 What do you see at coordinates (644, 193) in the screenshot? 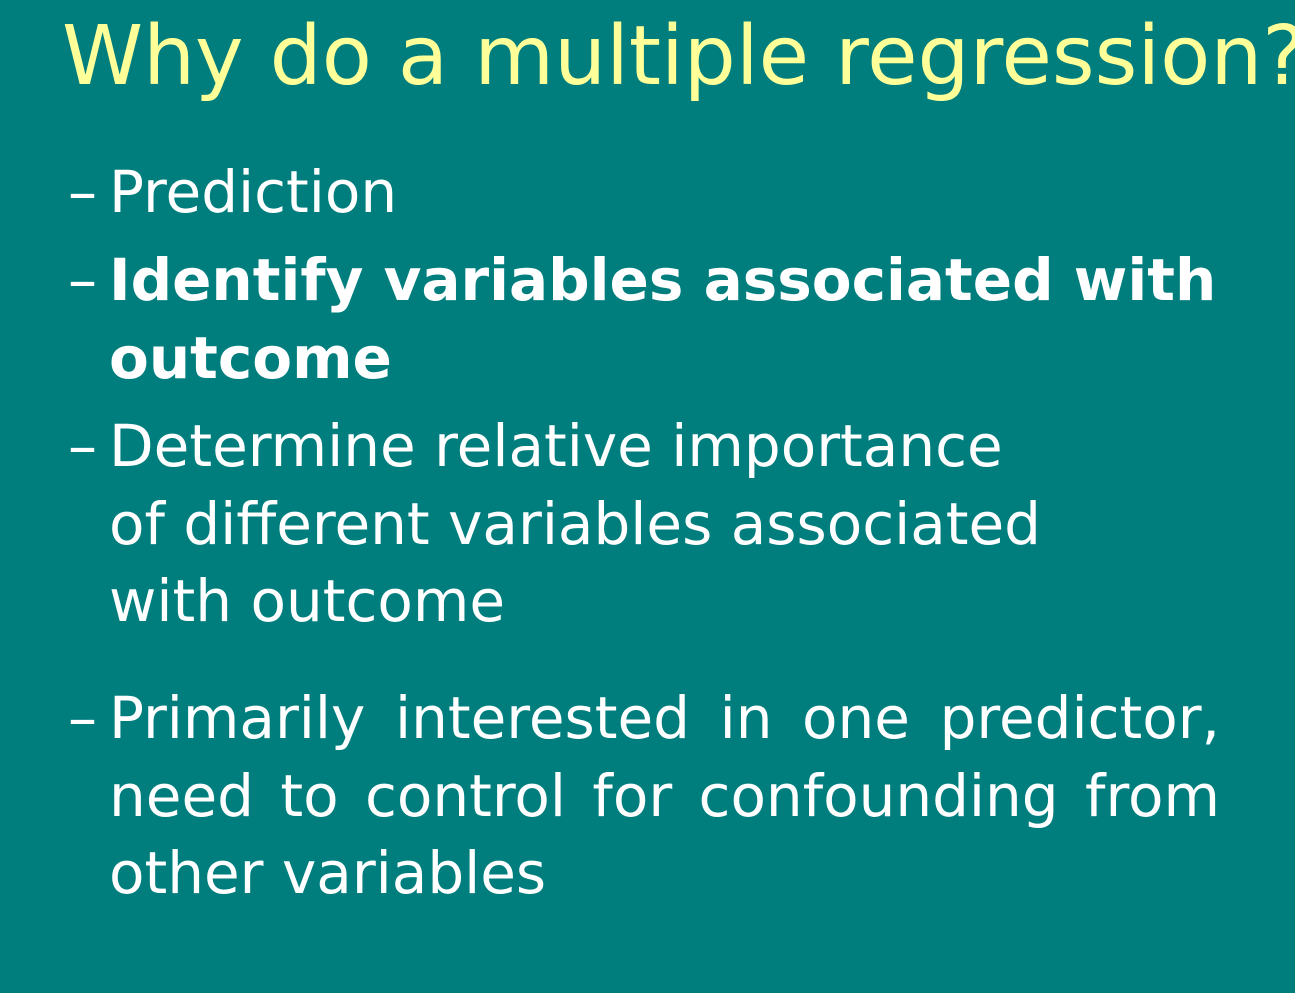
I see `bullet-item-prediction: – Prediction` at bounding box center [644, 193].